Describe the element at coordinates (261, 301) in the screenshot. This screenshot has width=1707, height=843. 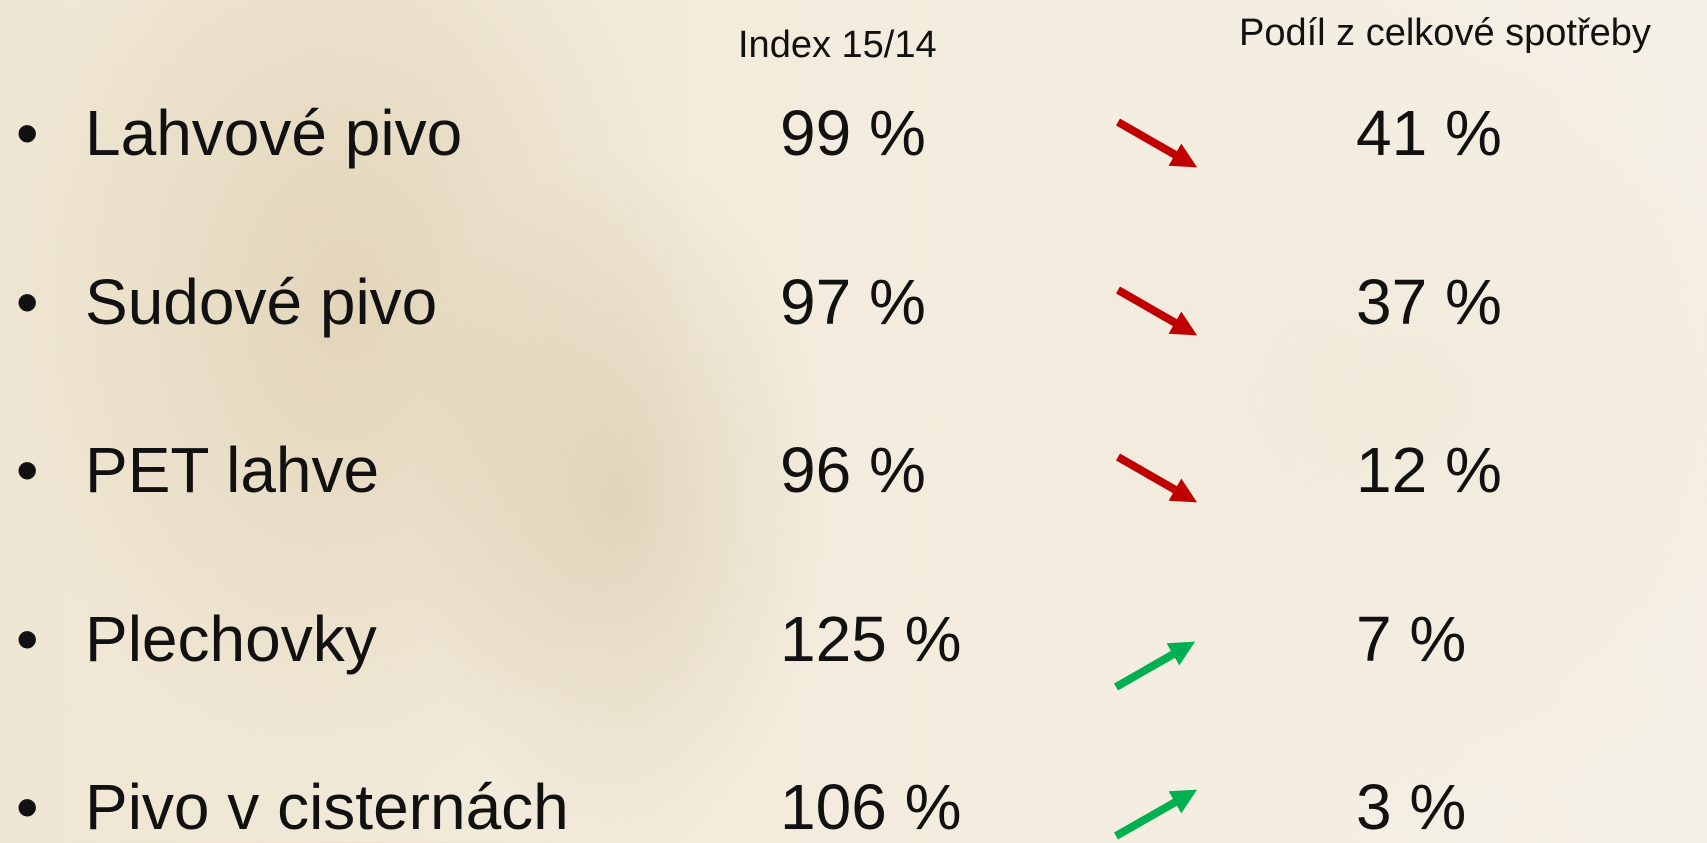
I see `row-label: Sudové pivo` at that location.